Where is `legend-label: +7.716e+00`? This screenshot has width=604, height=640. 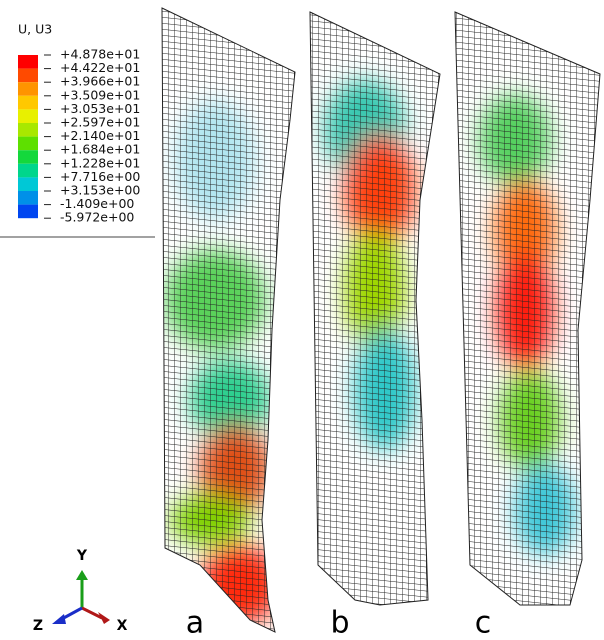 legend-label: +7.716e+00 is located at coordinates (100, 176).